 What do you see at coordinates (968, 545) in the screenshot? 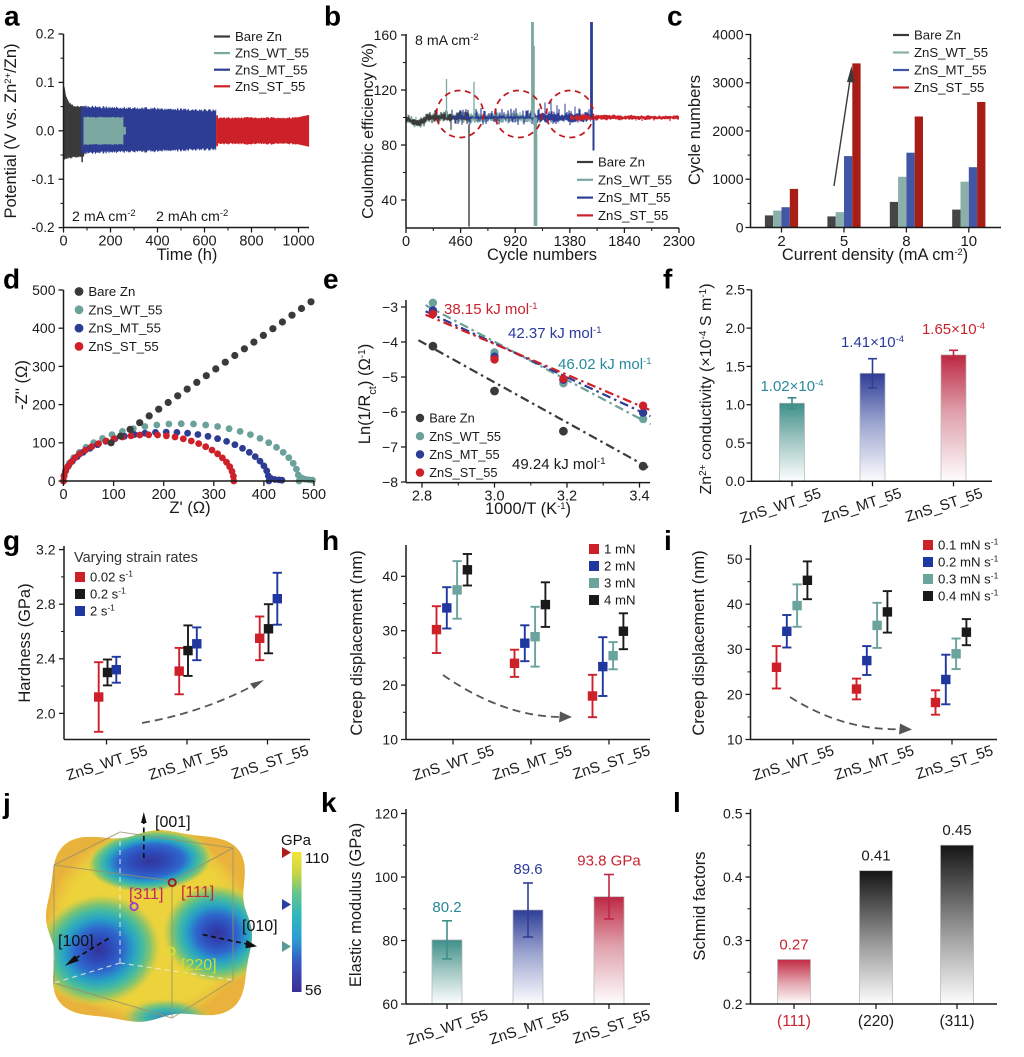
I see `svg-text: 0.1 mN s-1` at bounding box center [968, 545].